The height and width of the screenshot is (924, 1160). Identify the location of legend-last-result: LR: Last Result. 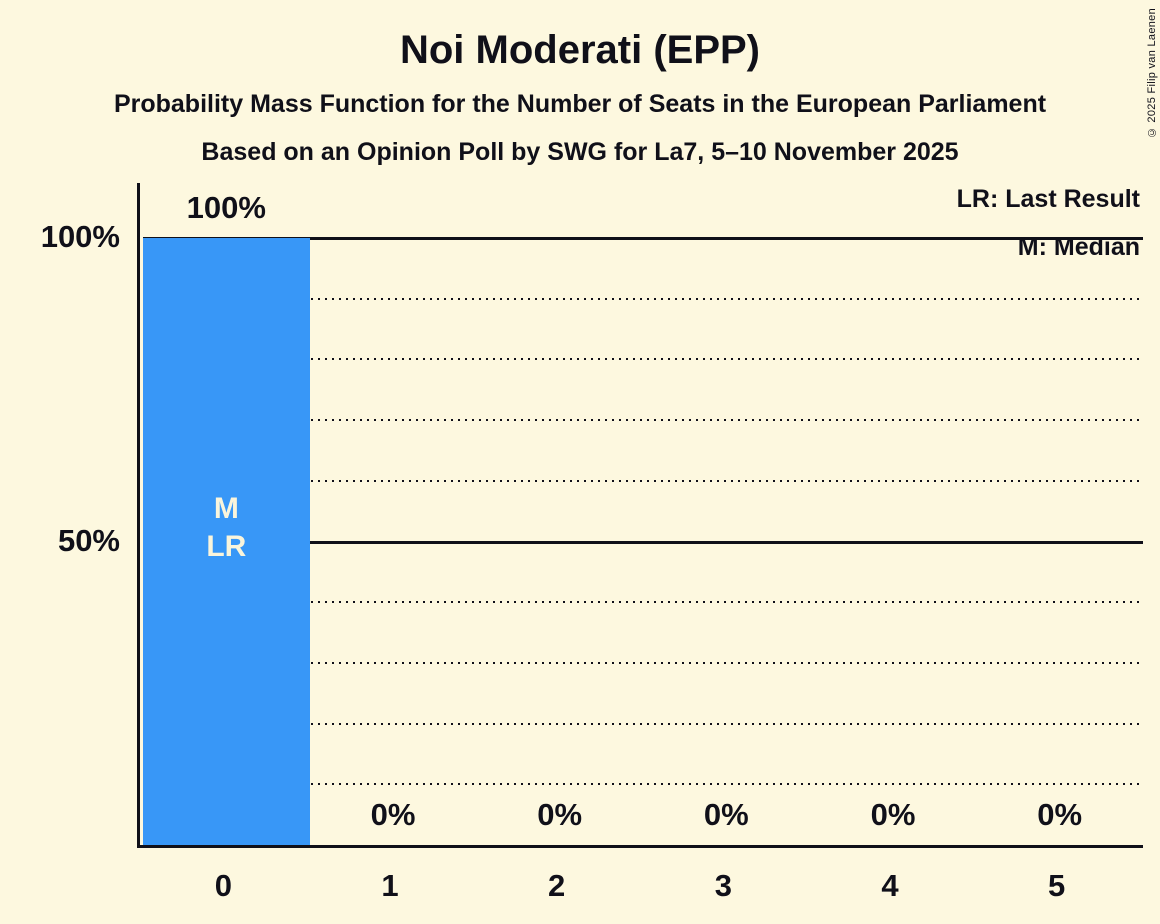
(1048, 199).